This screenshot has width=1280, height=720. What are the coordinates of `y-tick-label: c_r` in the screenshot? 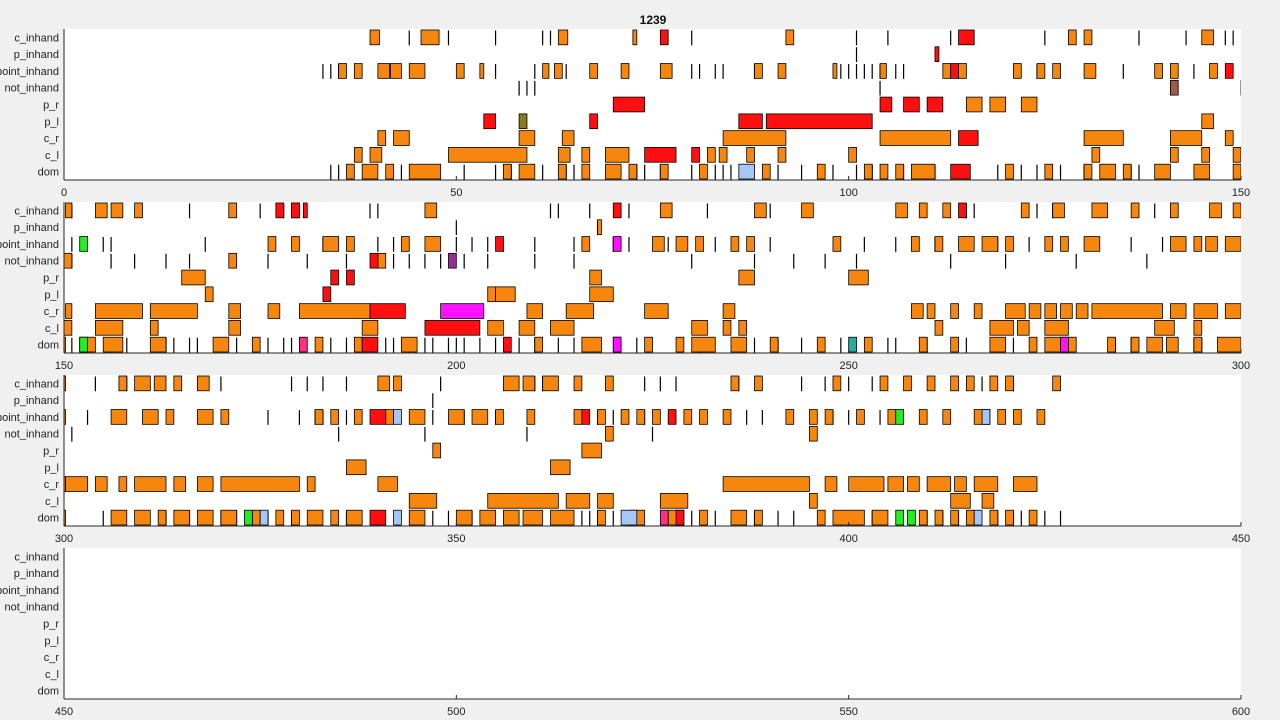 It's located at (52, 485).